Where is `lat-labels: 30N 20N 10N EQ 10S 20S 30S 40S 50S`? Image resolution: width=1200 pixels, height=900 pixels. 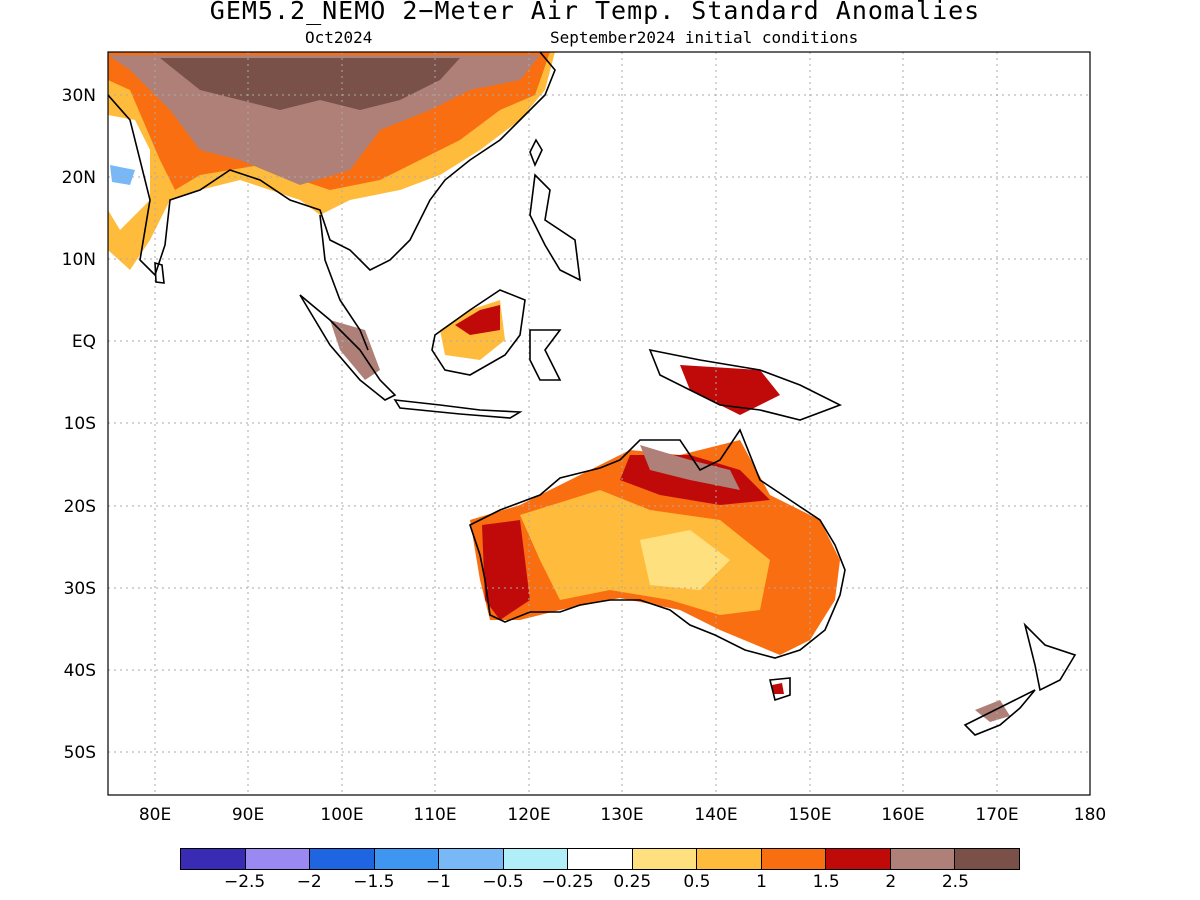 lat-labels: 30N 20N 10N EQ 10S 20S 30S 40S 50S is located at coordinates (79, 424).